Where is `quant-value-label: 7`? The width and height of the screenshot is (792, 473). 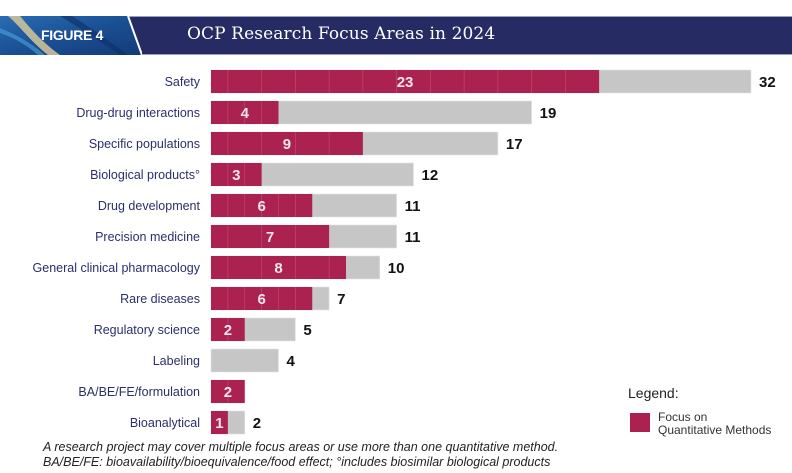 quant-value-label: 7 is located at coordinates (270, 237).